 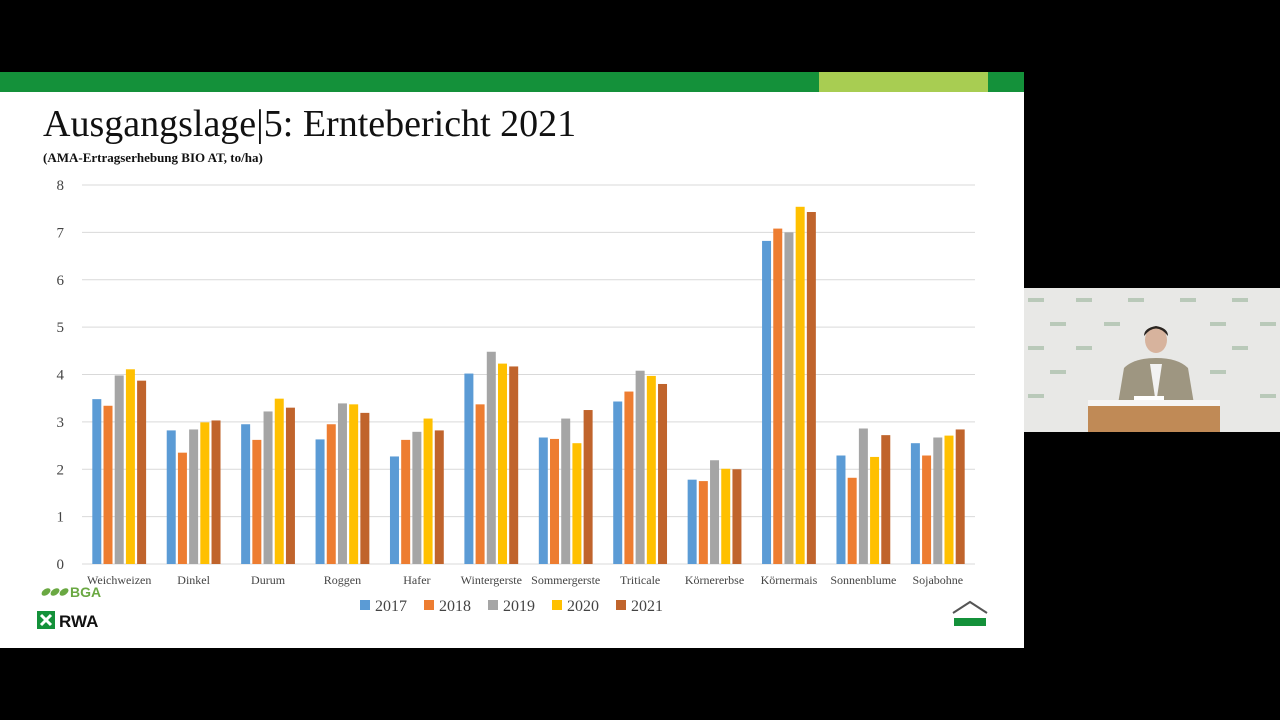 What do you see at coordinates (268, 580) in the screenshot?
I see `x-tick-label: Durum` at bounding box center [268, 580].